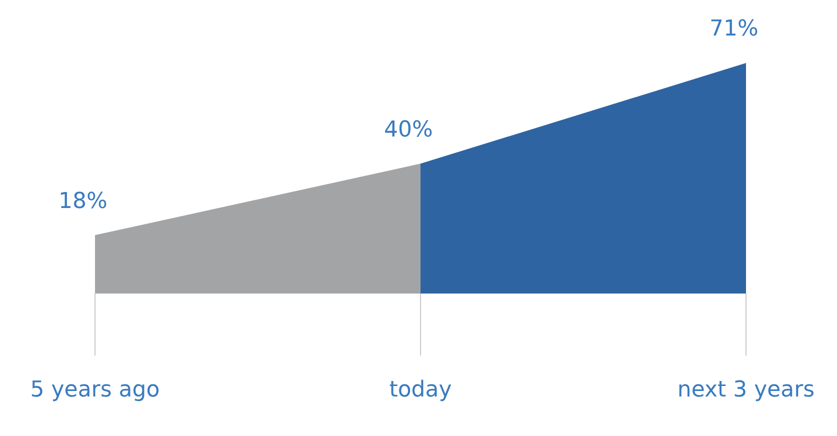 The height and width of the screenshot is (436, 837). What do you see at coordinates (420, 390) in the screenshot?
I see `x-tick-label: today` at bounding box center [420, 390].